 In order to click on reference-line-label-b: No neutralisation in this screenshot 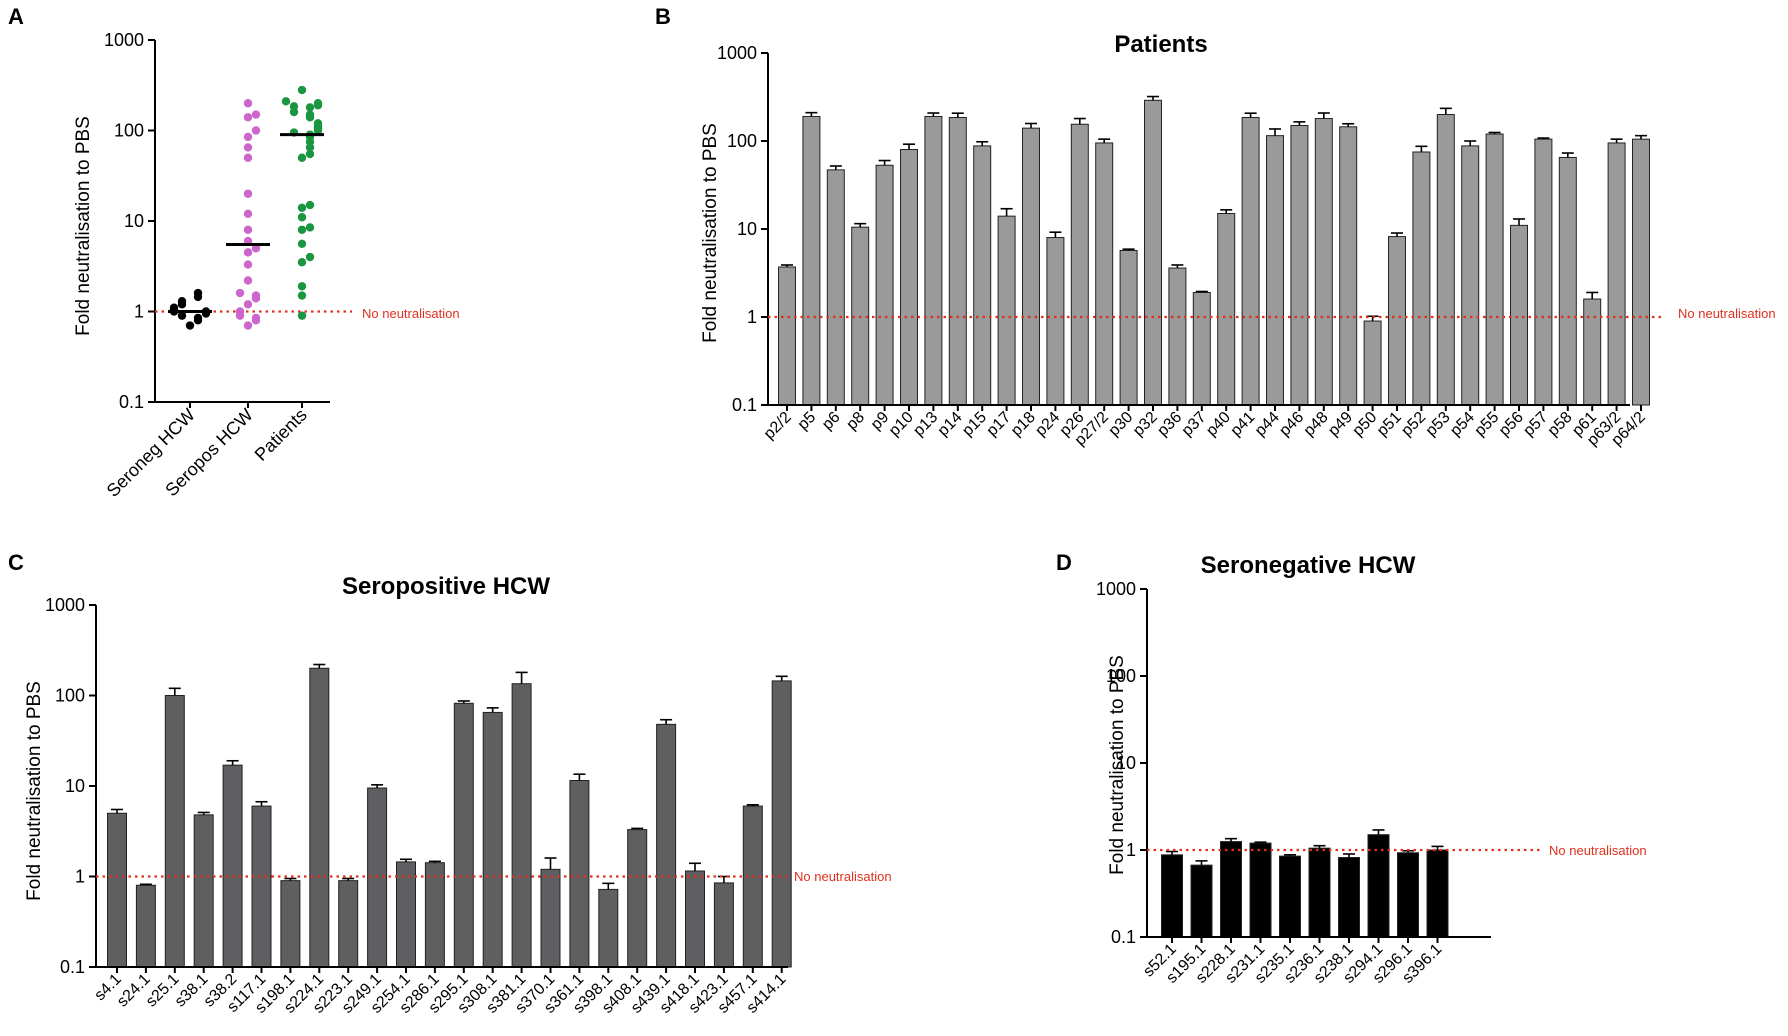, I will do `click(1727, 313)`.